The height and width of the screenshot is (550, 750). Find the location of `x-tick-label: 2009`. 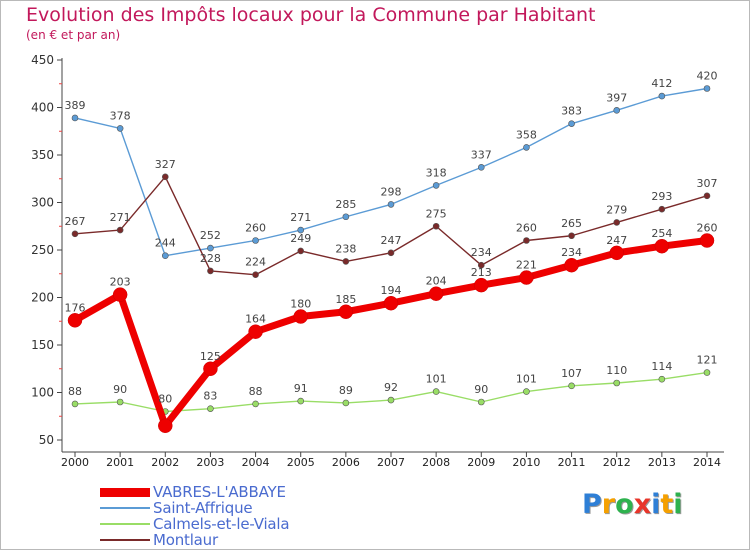

x-tick-label: 2009 is located at coordinates (481, 462).